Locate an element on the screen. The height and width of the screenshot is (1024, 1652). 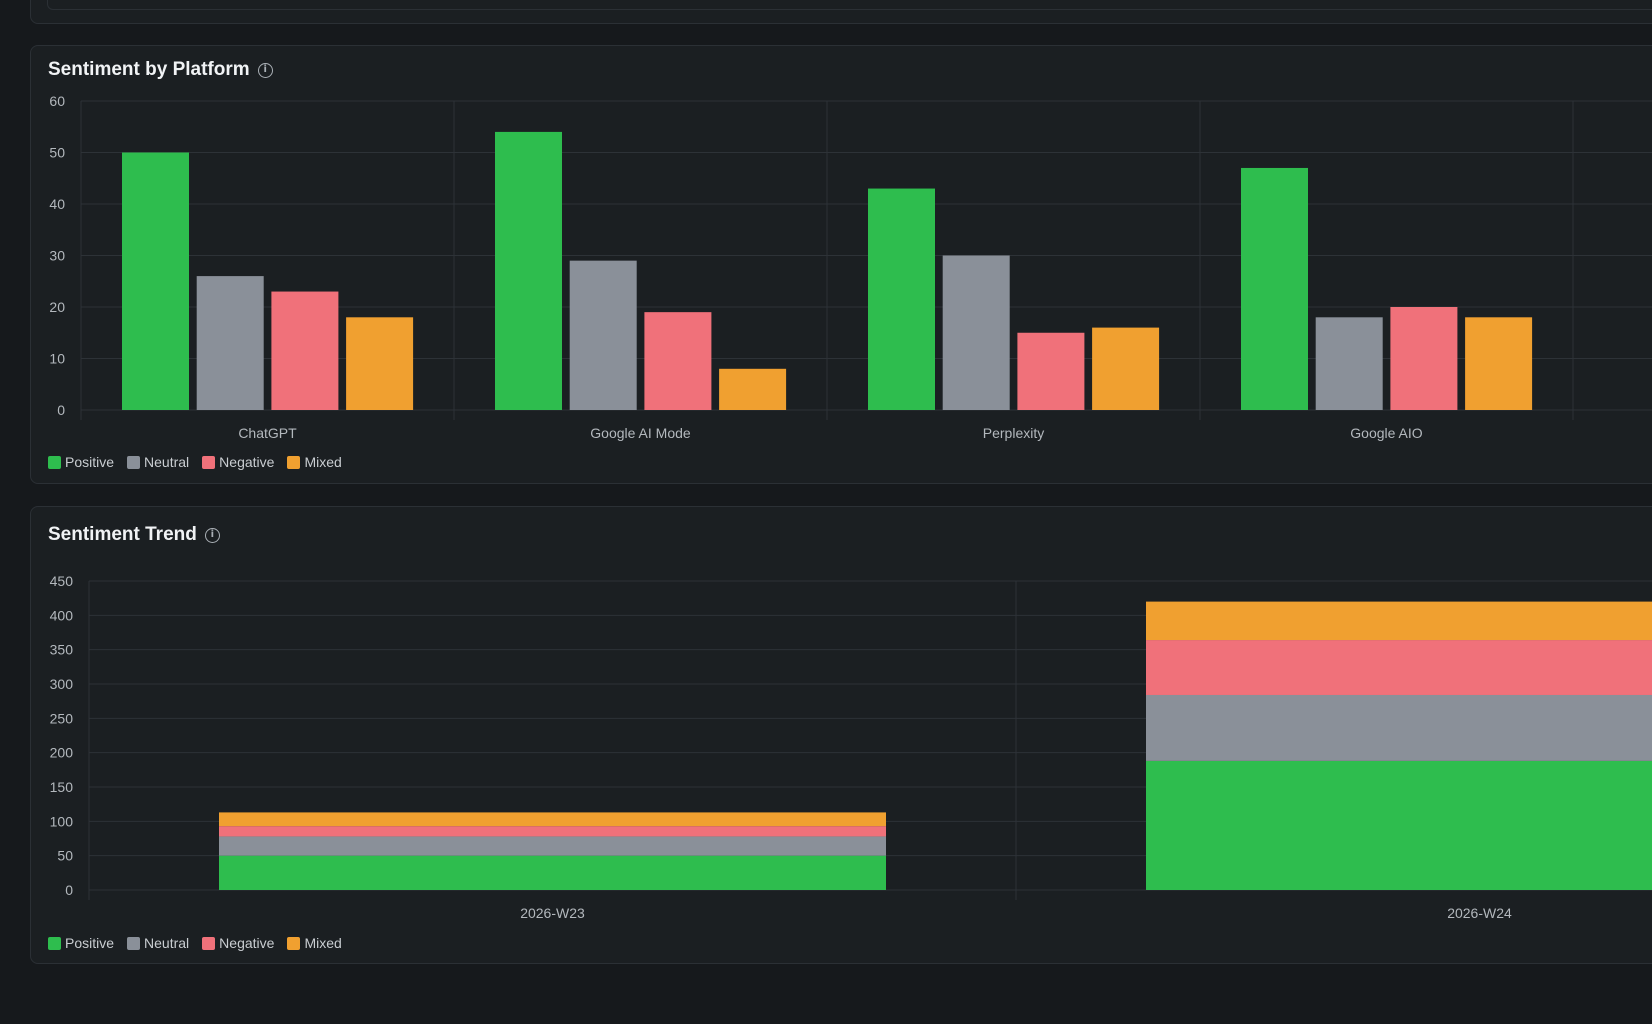
y-tick-label: 400 is located at coordinates (62, 615).